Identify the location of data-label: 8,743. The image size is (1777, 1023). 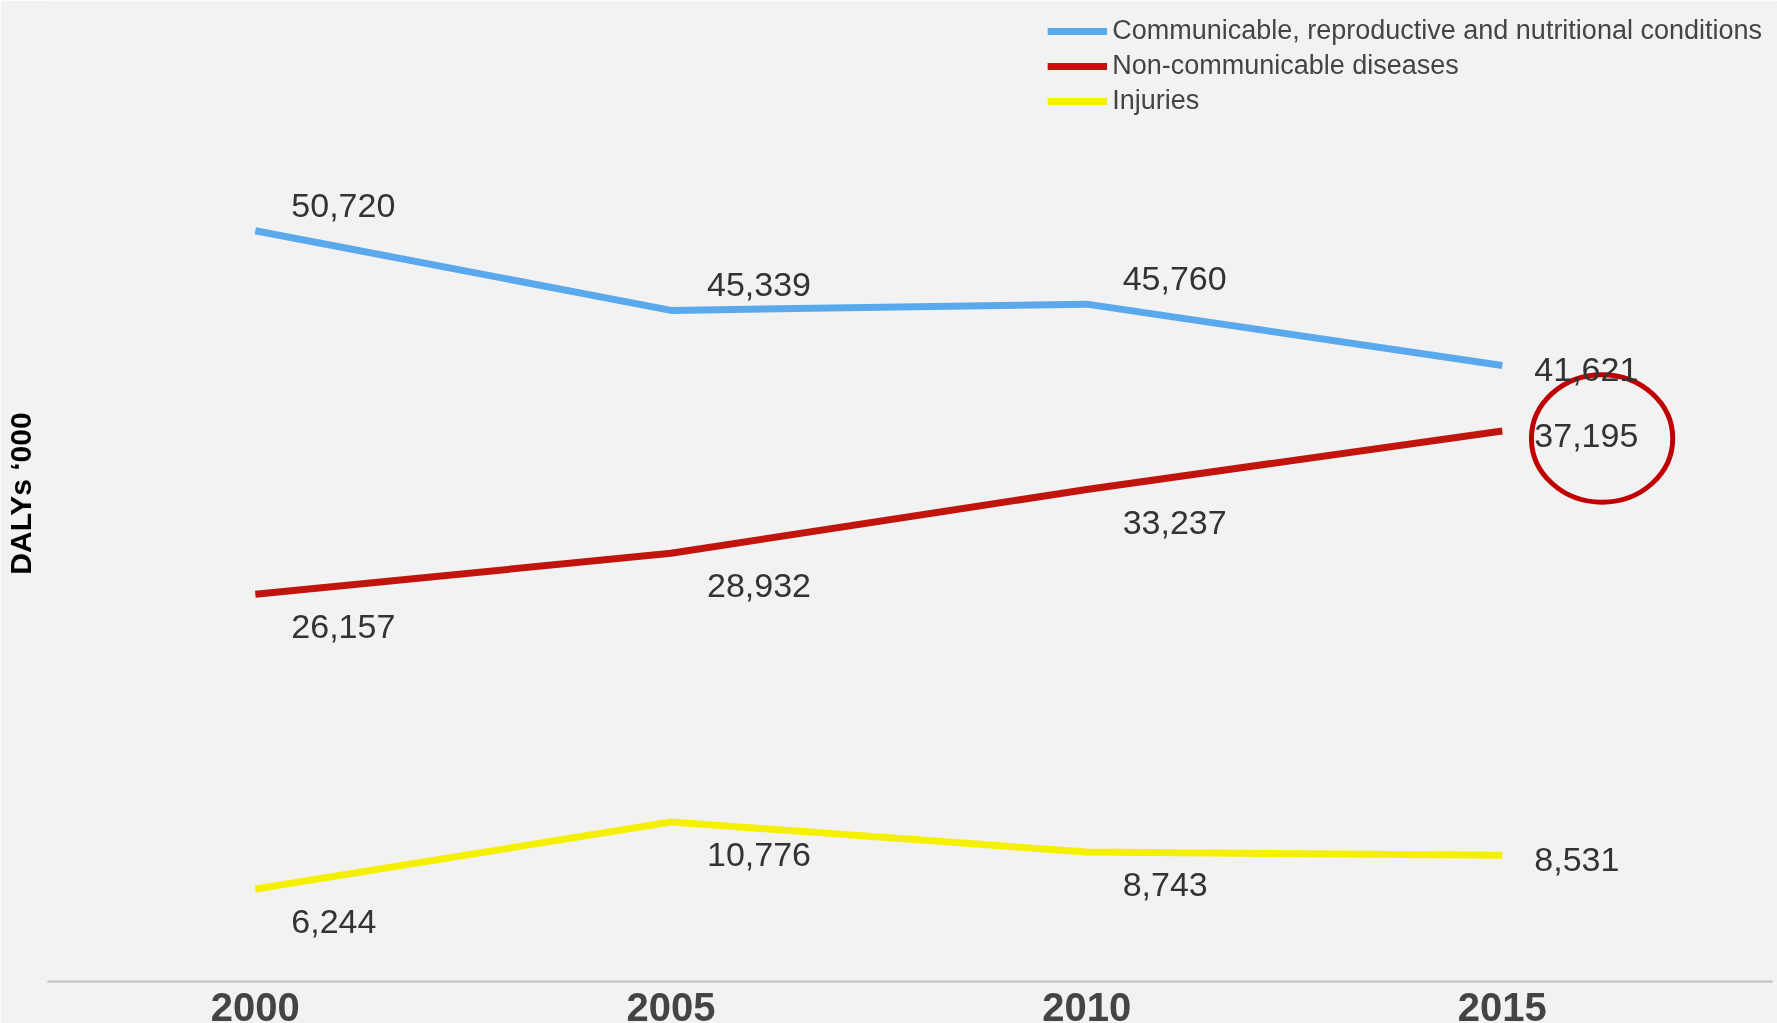
(1165, 884).